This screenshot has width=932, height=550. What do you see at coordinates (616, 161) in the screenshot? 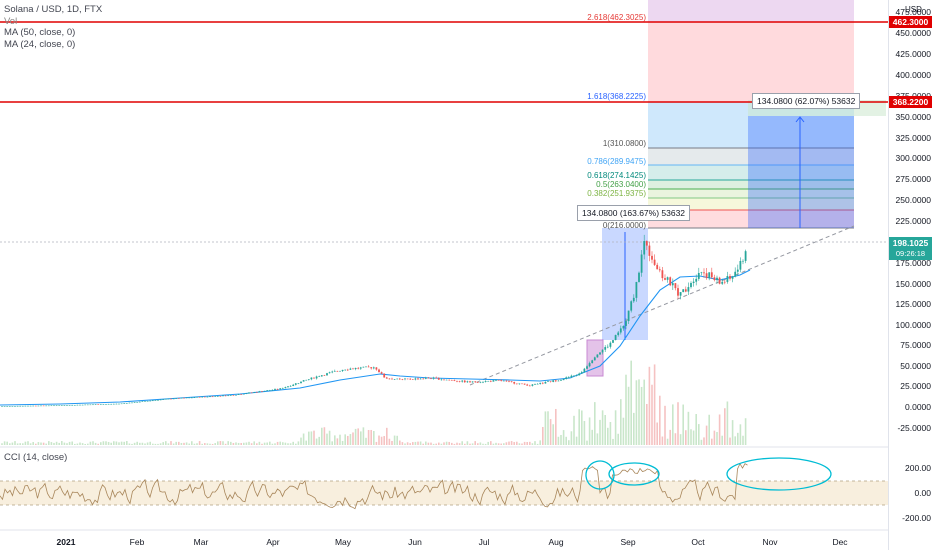
I see `fib-label-0786: 0.786(289.9475)` at bounding box center [616, 161].